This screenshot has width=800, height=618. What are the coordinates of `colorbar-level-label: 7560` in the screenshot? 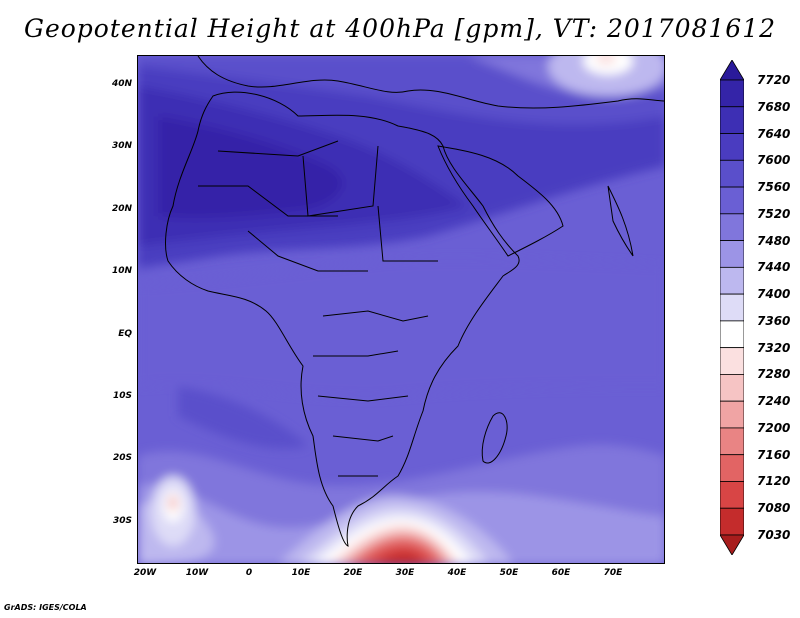 It's located at (774, 187).